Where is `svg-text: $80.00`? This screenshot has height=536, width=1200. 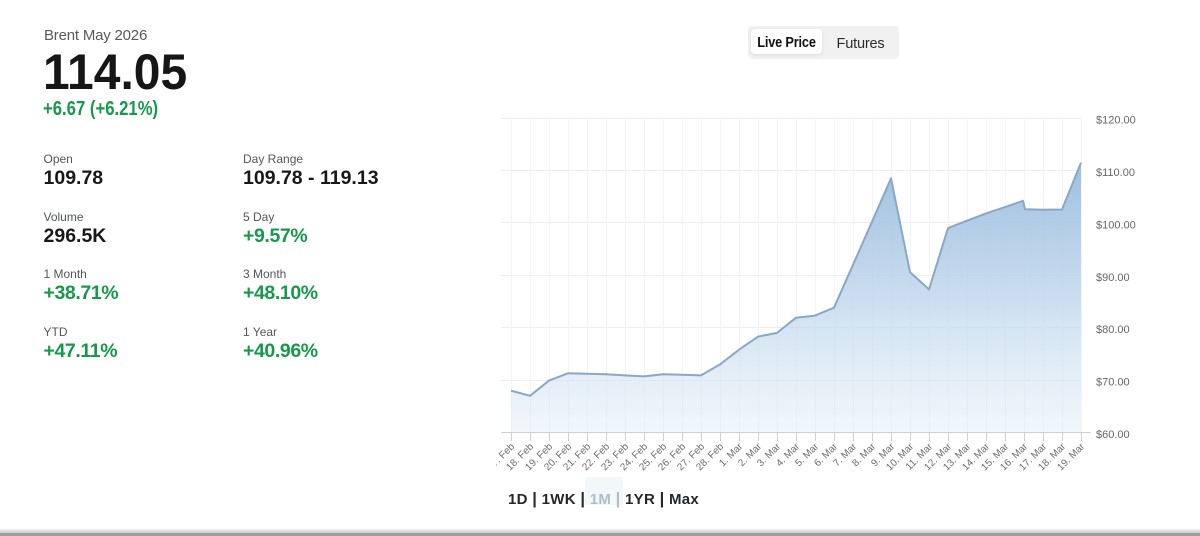
svg-text: $80.00 is located at coordinates (1113, 330).